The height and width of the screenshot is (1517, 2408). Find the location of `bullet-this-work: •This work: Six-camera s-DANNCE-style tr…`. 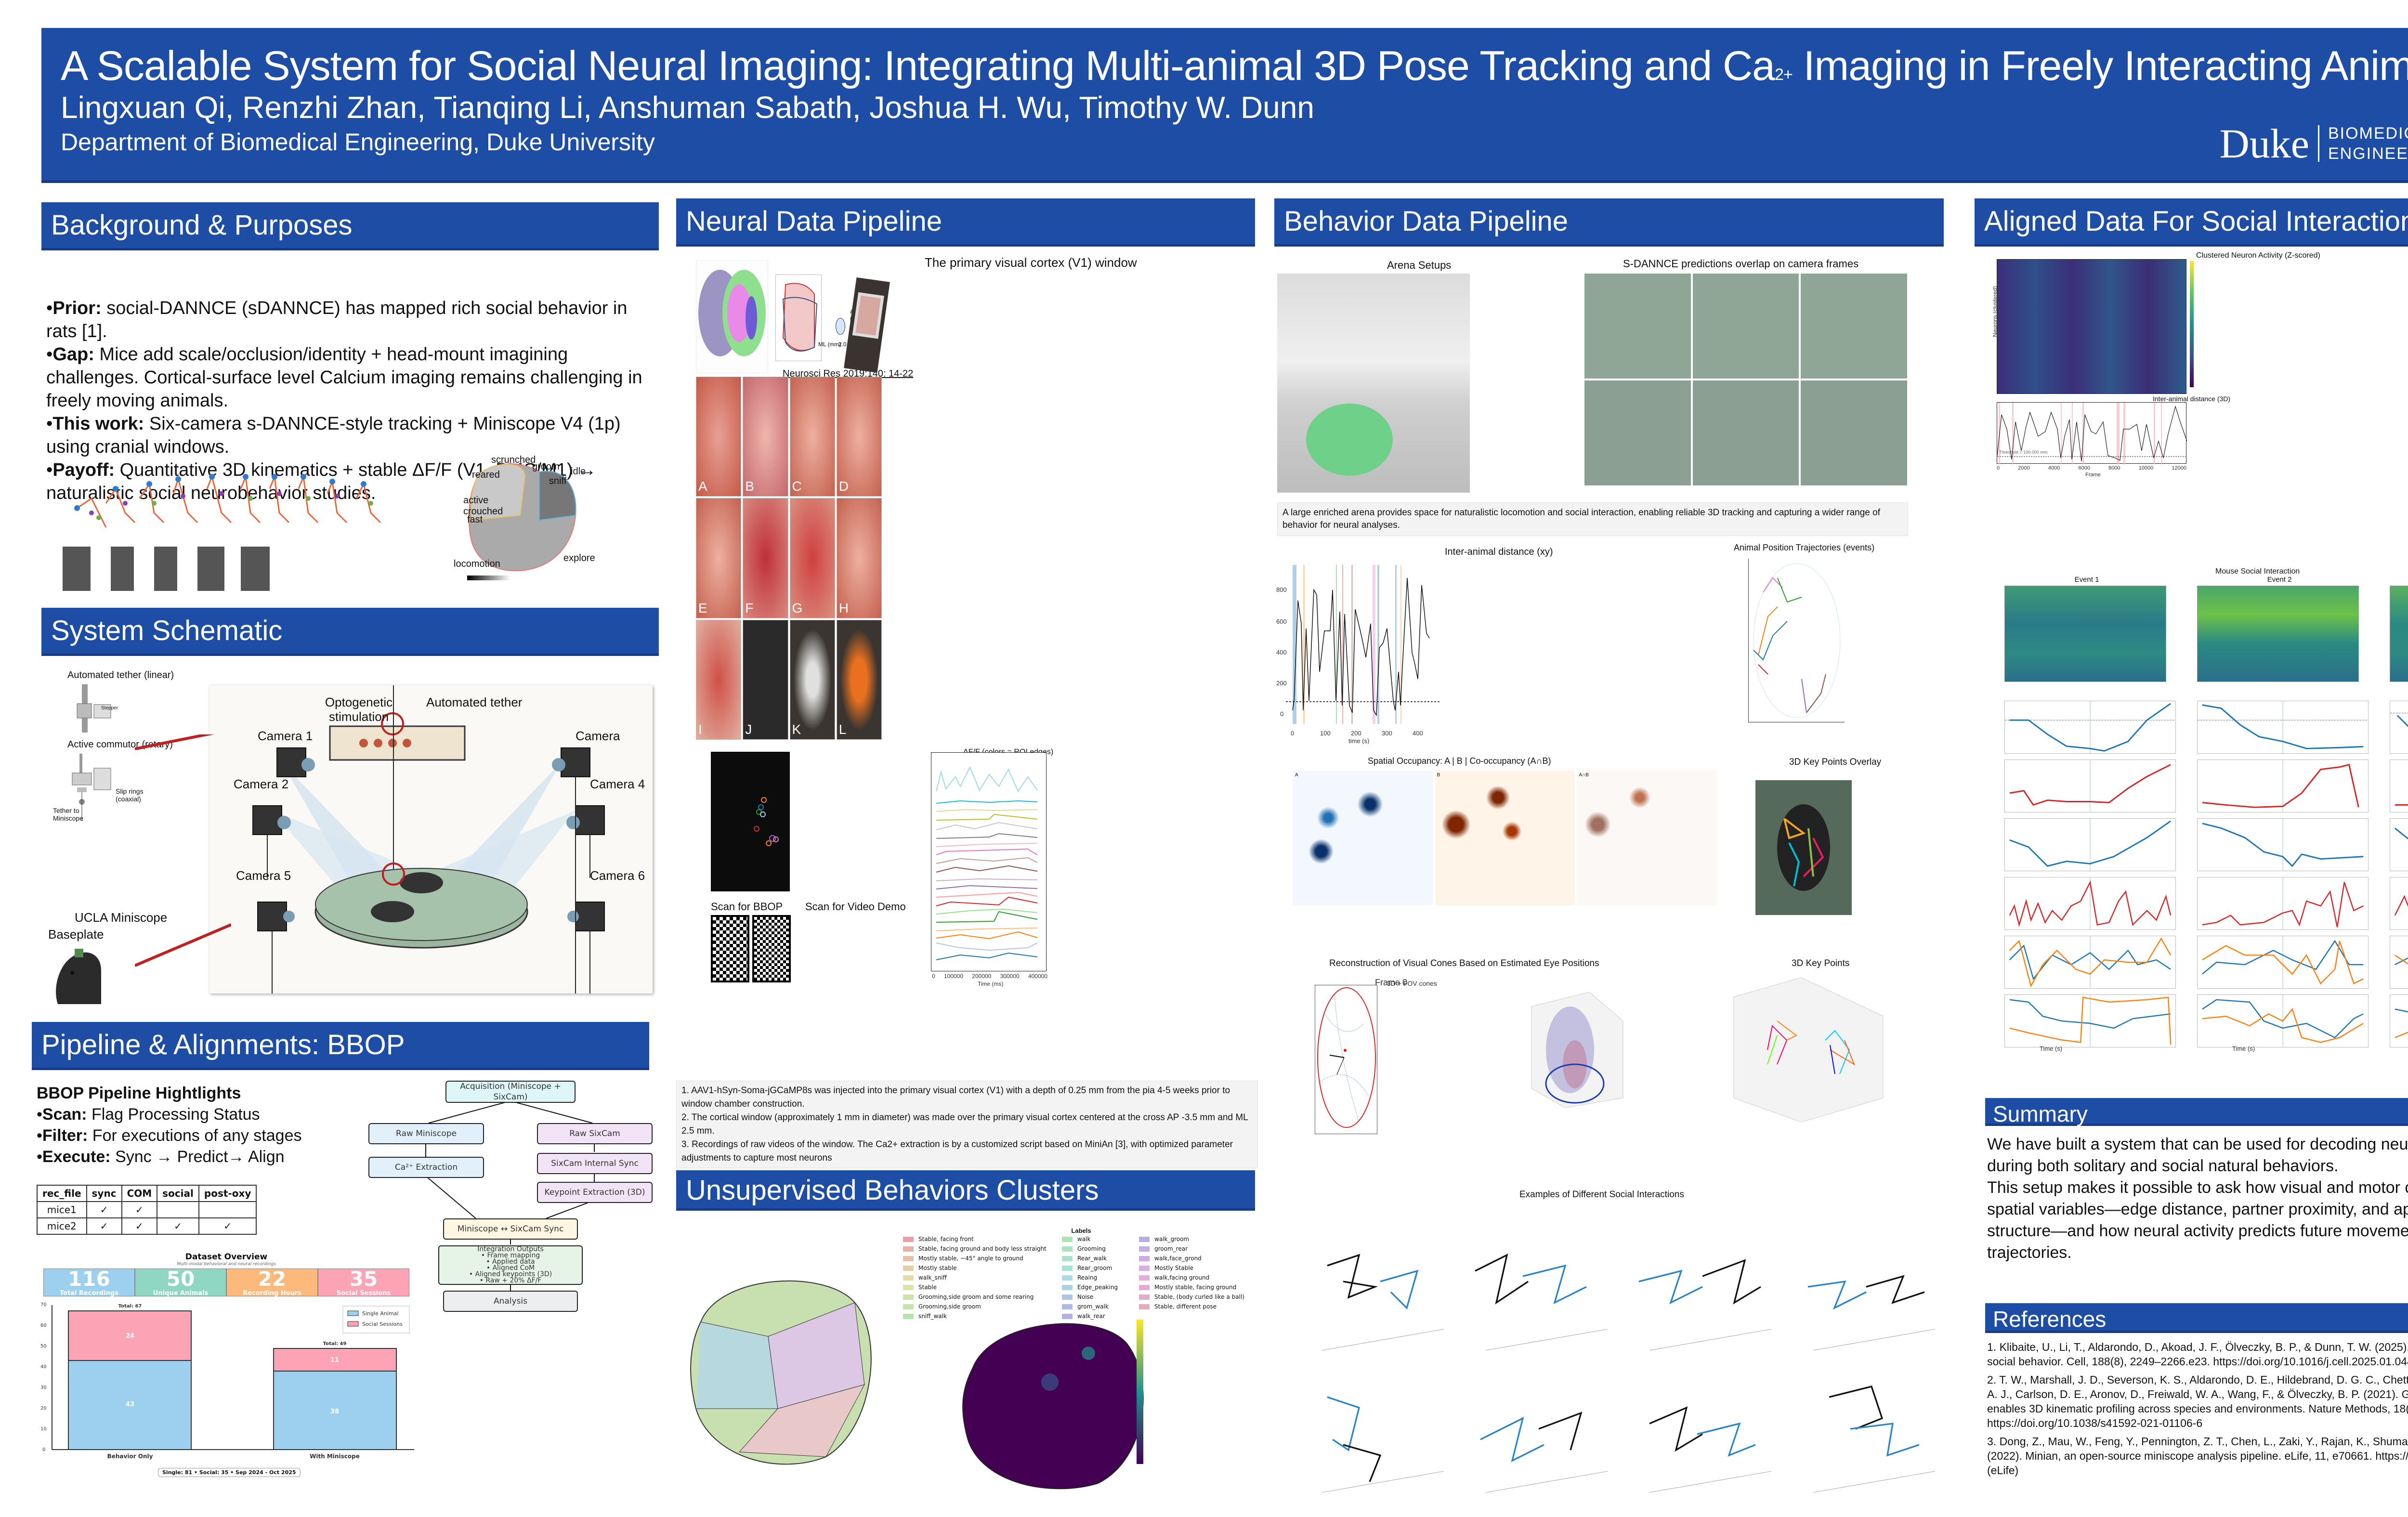

bullet-this-work: •This work: Six-camera s-DANNCE-style tr… is located at coordinates (333, 435).